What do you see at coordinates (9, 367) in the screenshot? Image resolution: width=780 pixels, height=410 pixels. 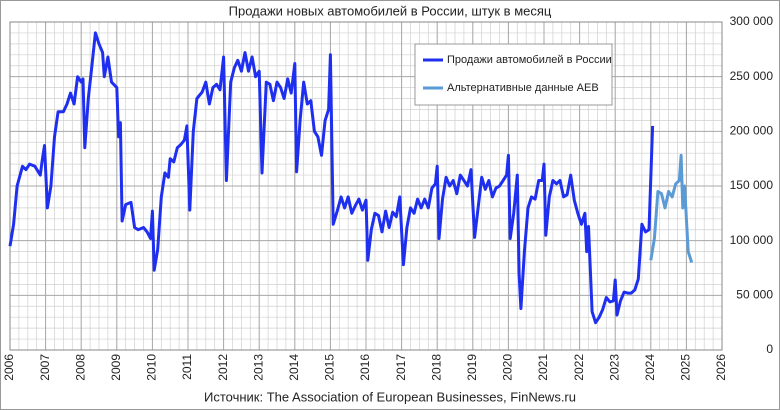 I see `x-tick-label: 2006` at bounding box center [9, 367].